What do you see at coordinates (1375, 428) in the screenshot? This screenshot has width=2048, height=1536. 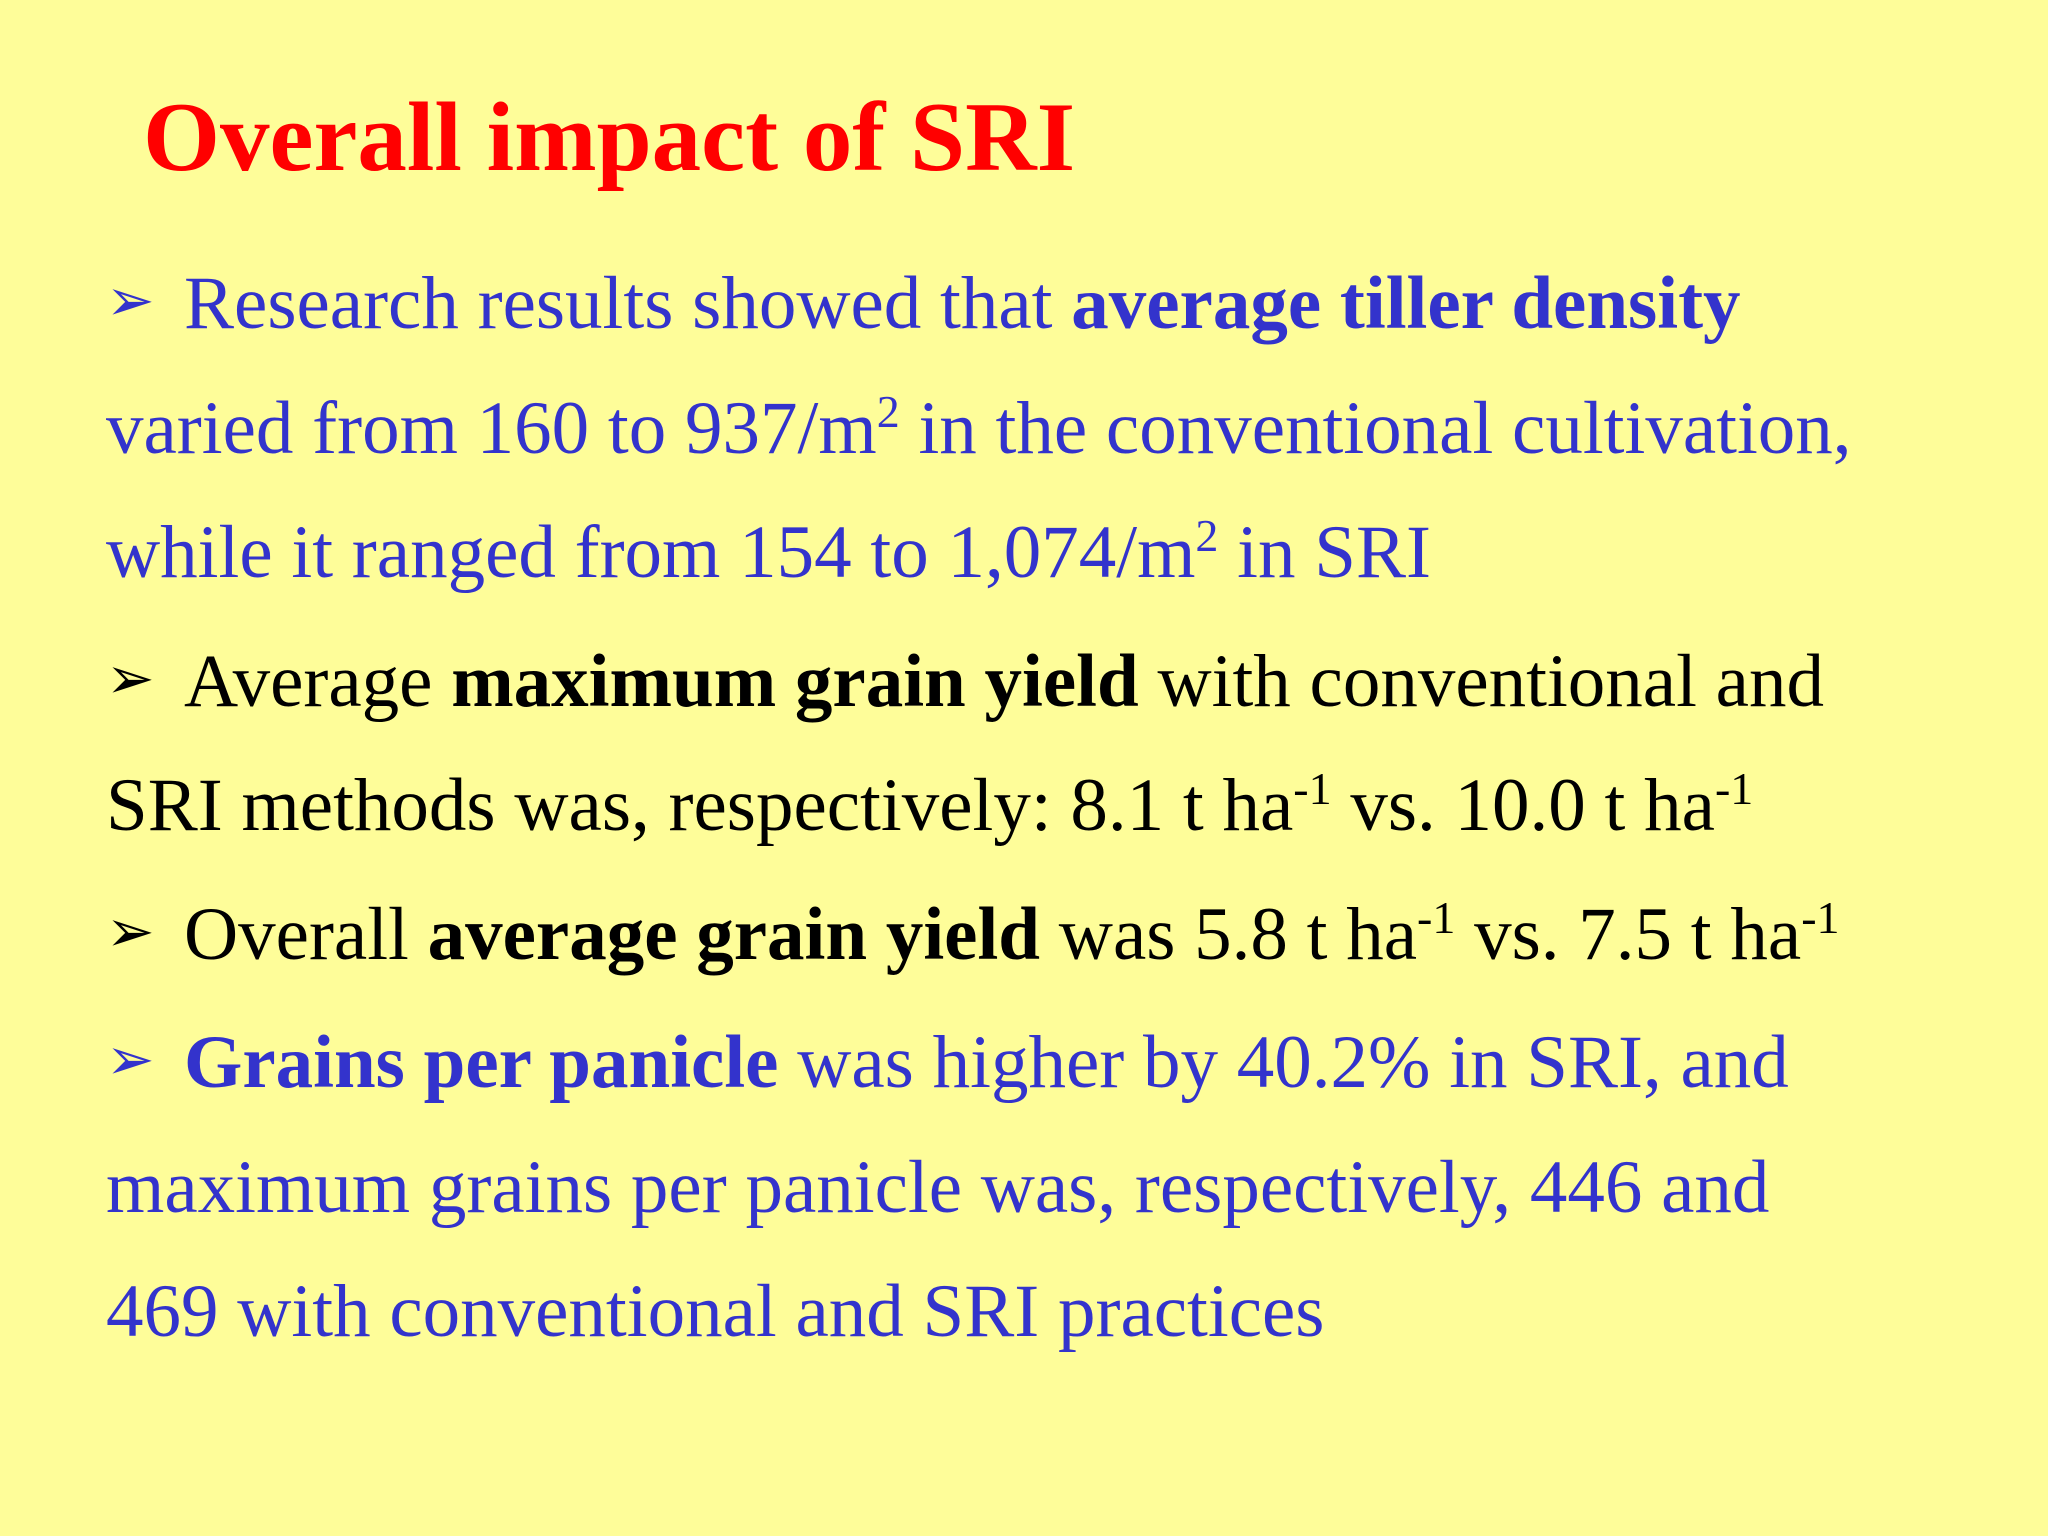 I see `bullet-text: in the conventional cultivation,` at bounding box center [1375, 428].